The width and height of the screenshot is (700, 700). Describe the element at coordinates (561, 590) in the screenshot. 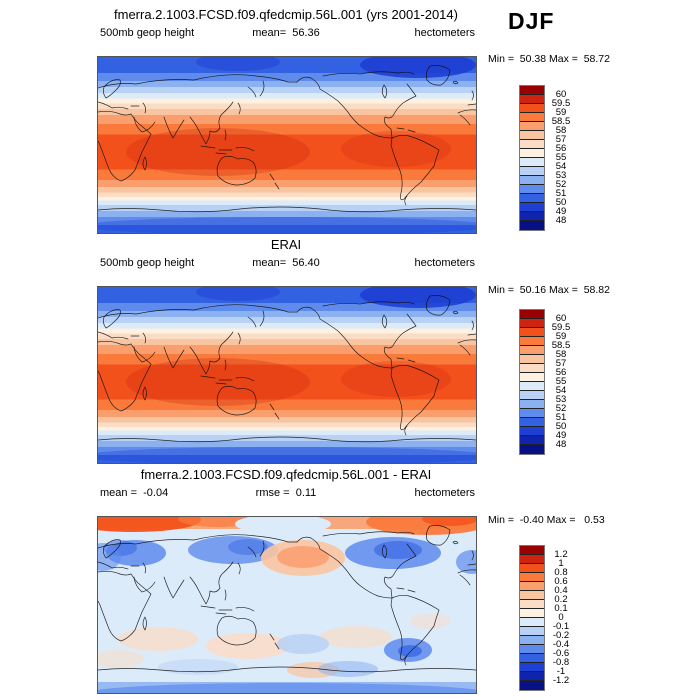

I see `colorbar-tick-label: 0.4` at that location.